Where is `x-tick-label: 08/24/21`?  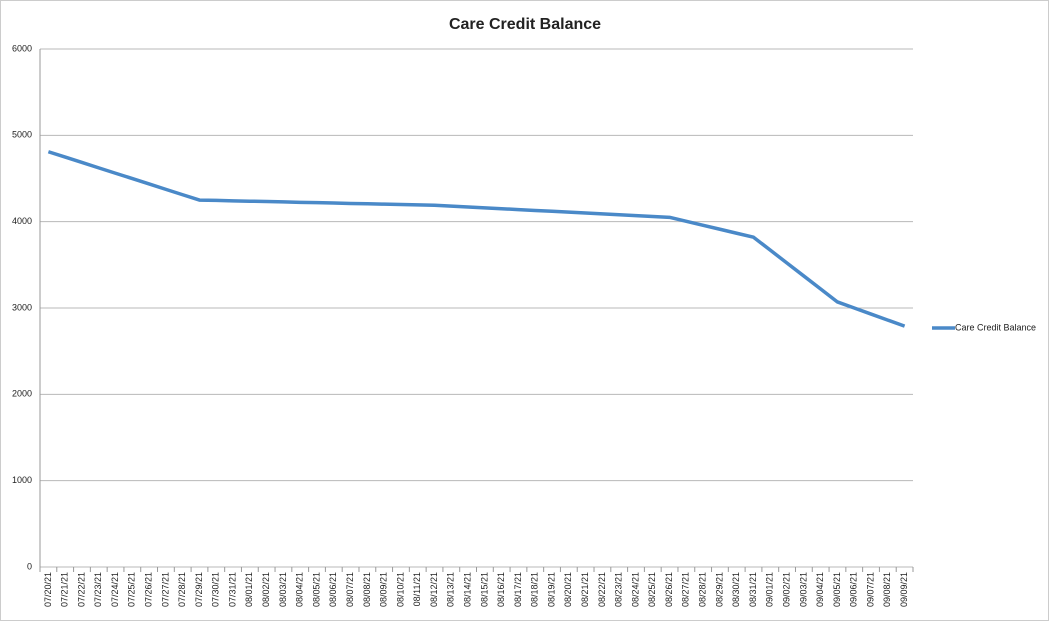
x-tick-label: 08/24/21 is located at coordinates (635, 589).